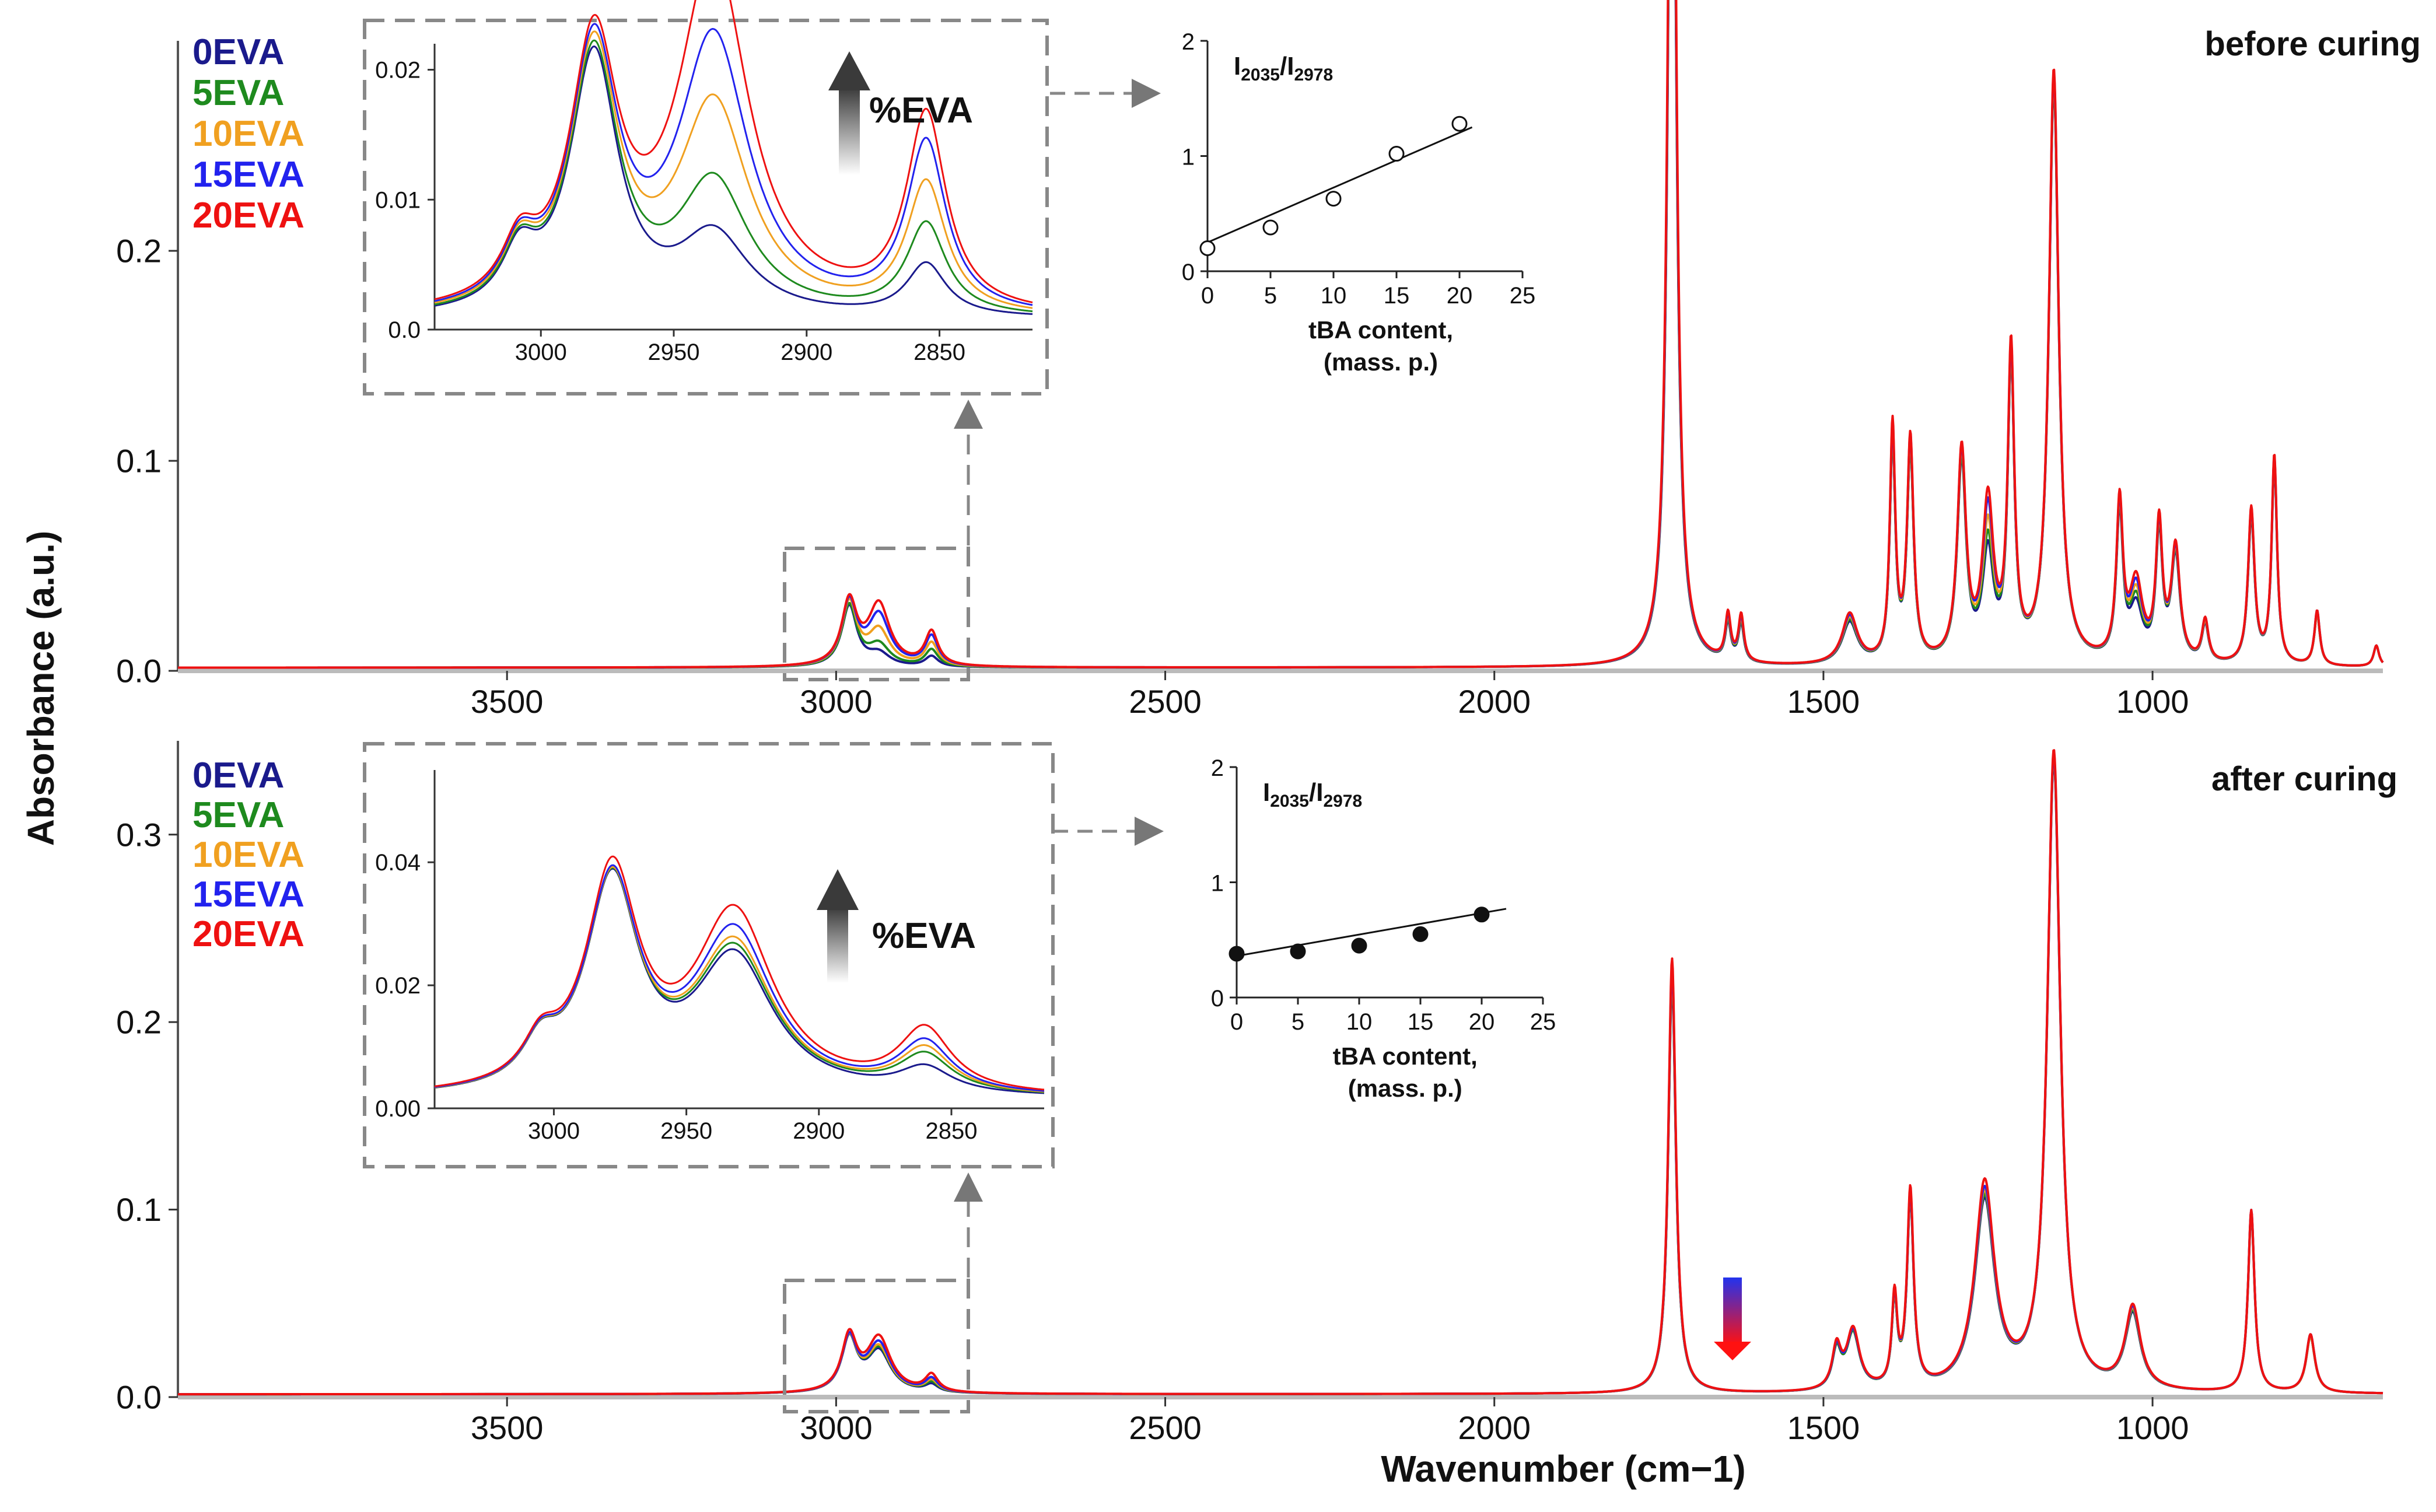  Describe the element at coordinates (139, 1022) in the screenshot. I see `y-tick-label: 0.2` at that location.